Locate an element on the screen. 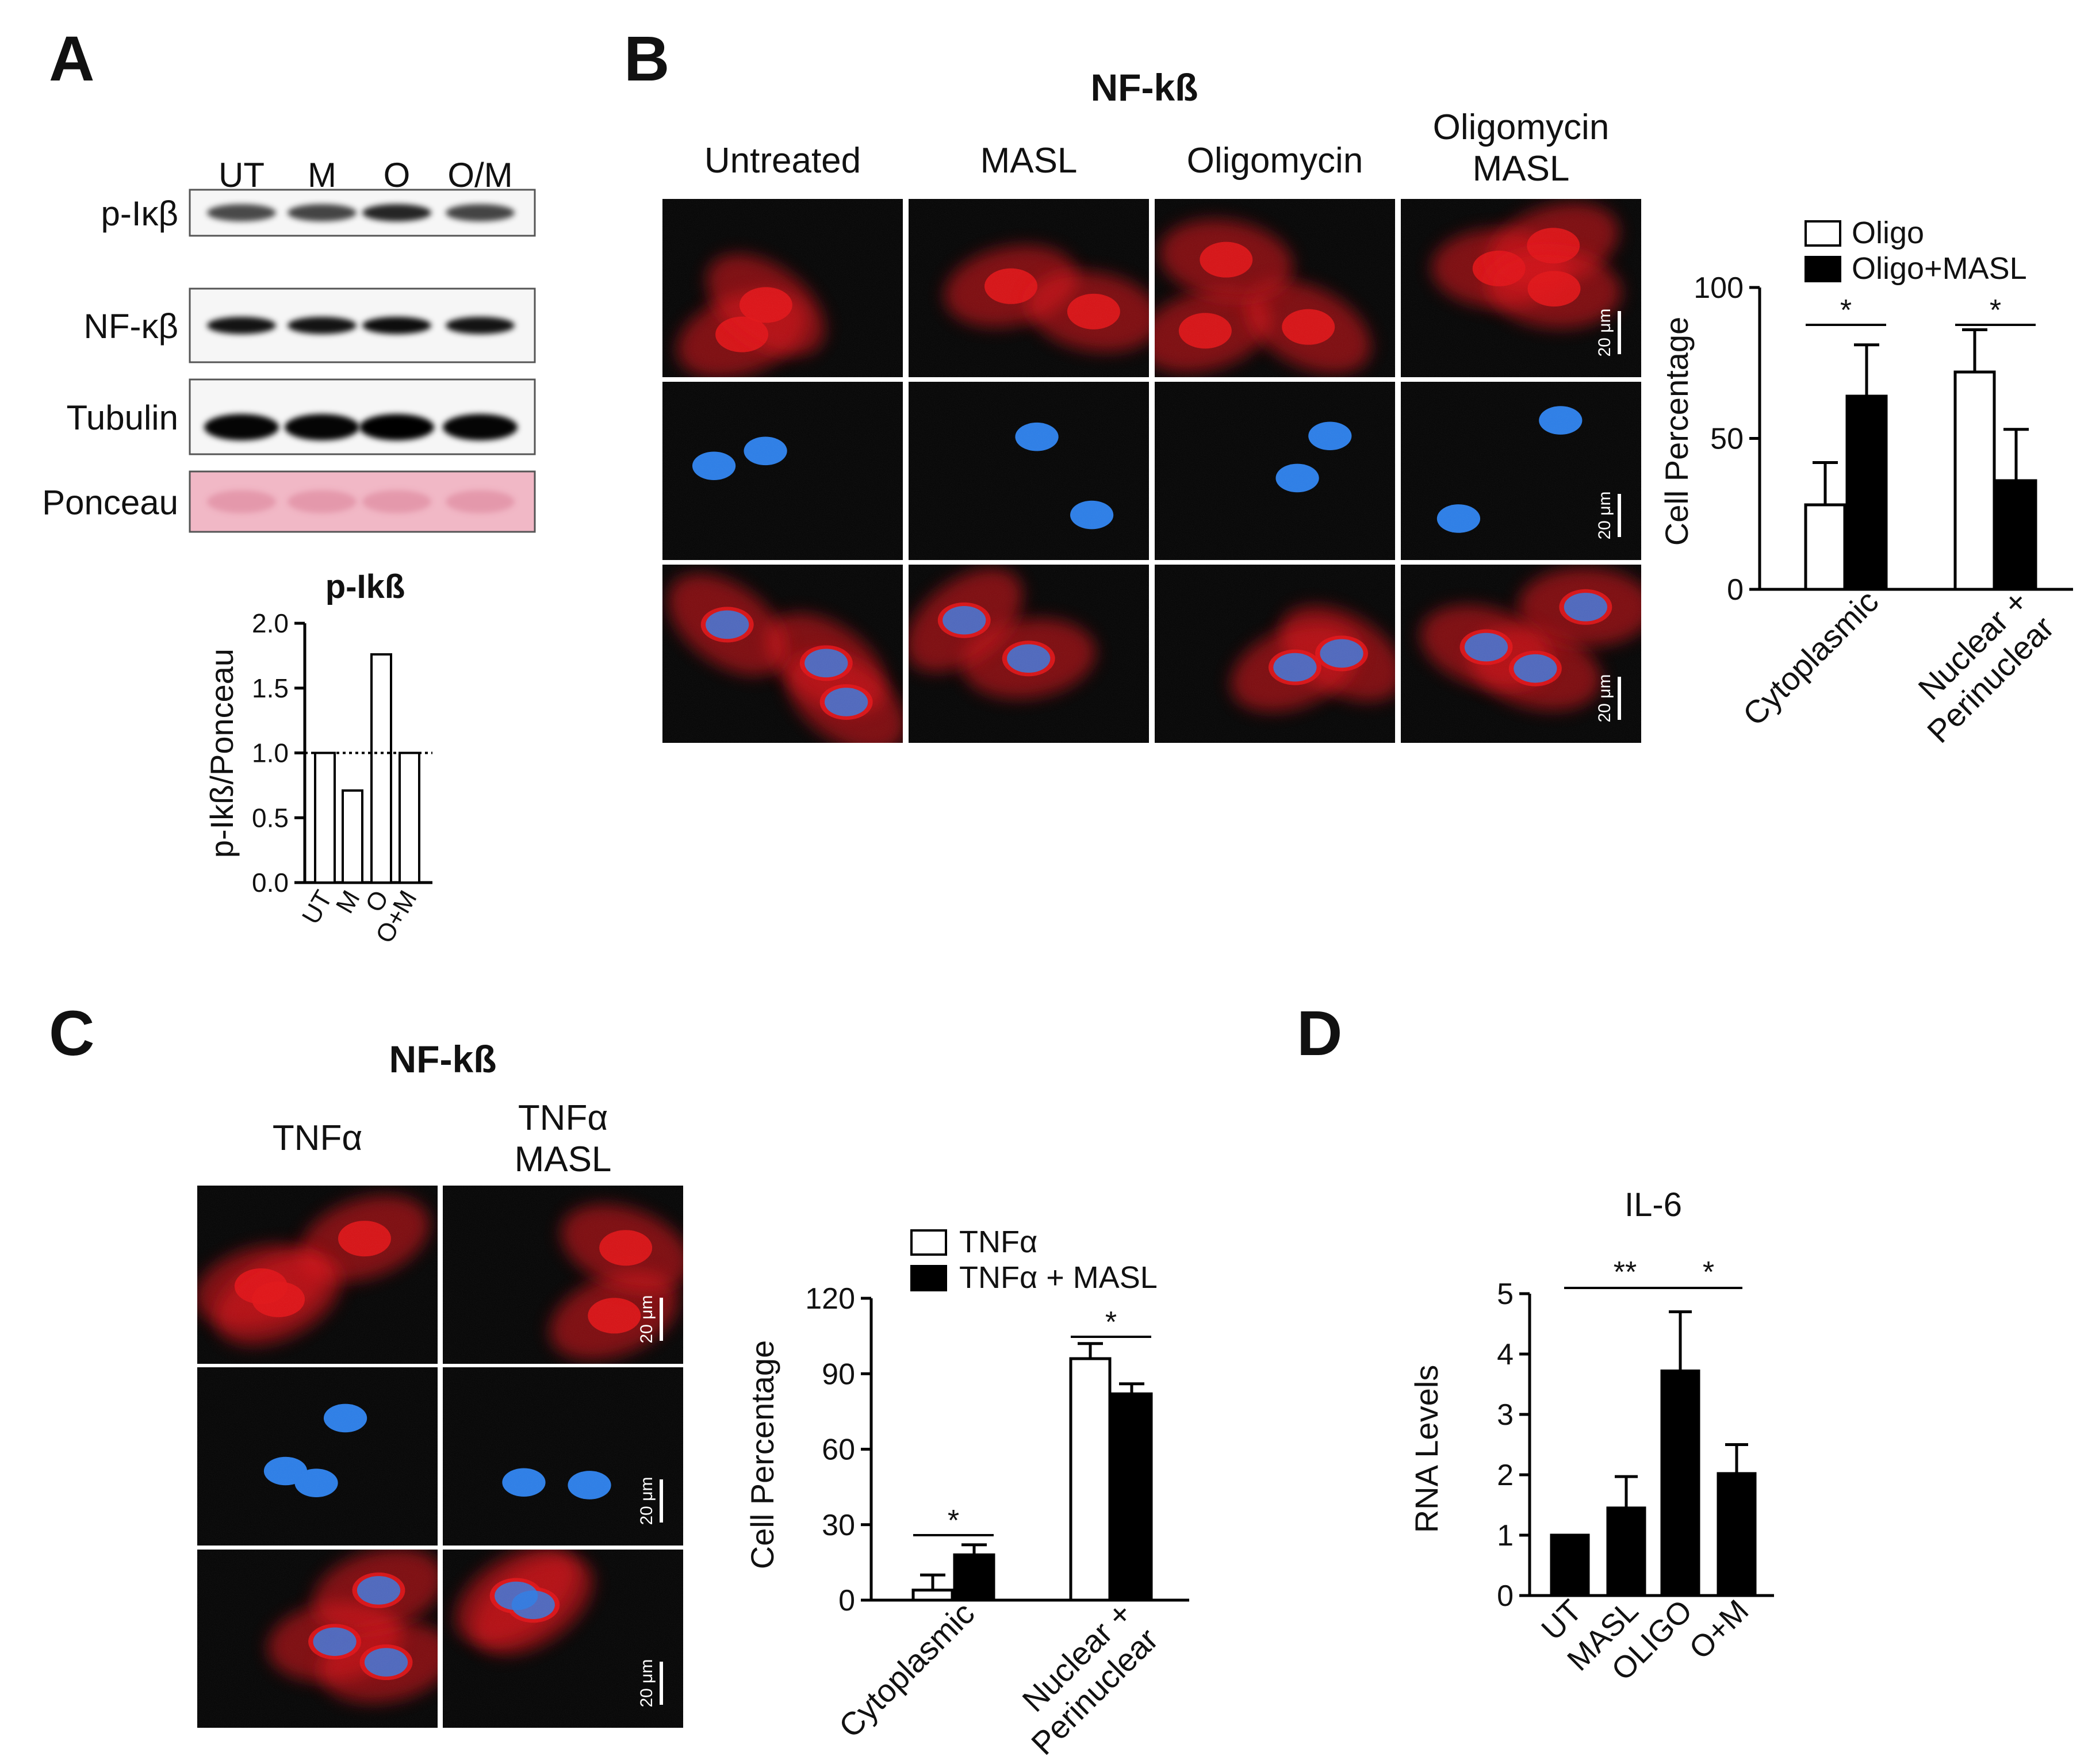  panel-letter: C is located at coordinates (71, 1033).